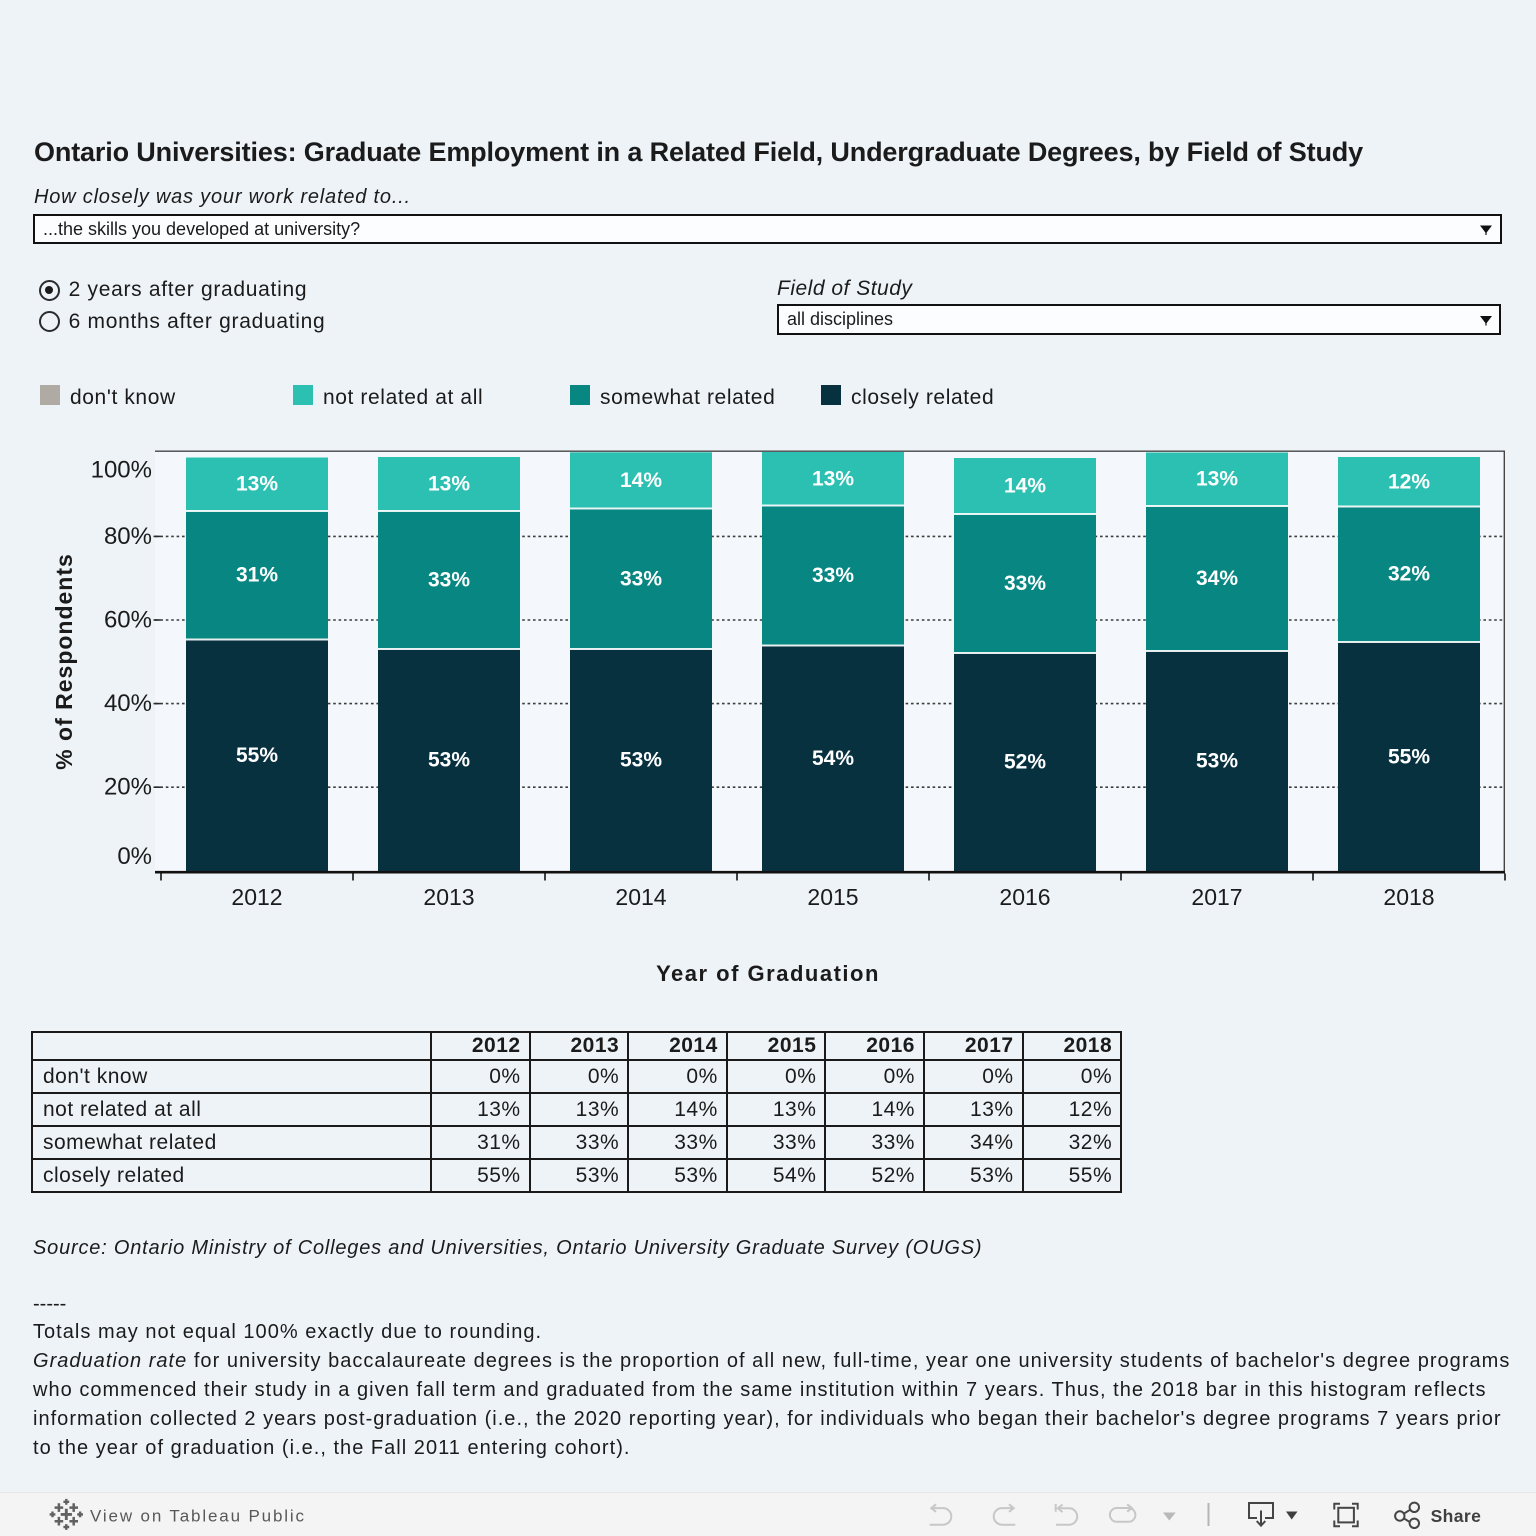 The width and height of the screenshot is (1536, 1536). Describe the element at coordinates (256, 897) in the screenshot. I see `svg-text: 2012` at that location.